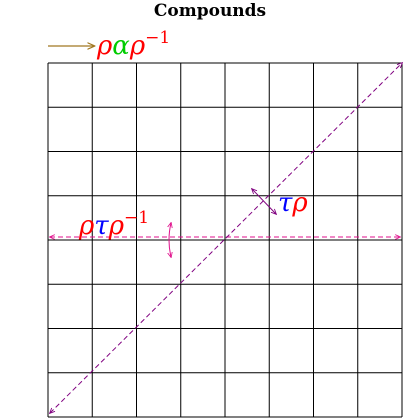 This screenshot has height=420, width=420. What do you see at coordinates (170, 240) in the screenshot?
I see `horizontal-flip-arrow` at bounding box center [170, 240].